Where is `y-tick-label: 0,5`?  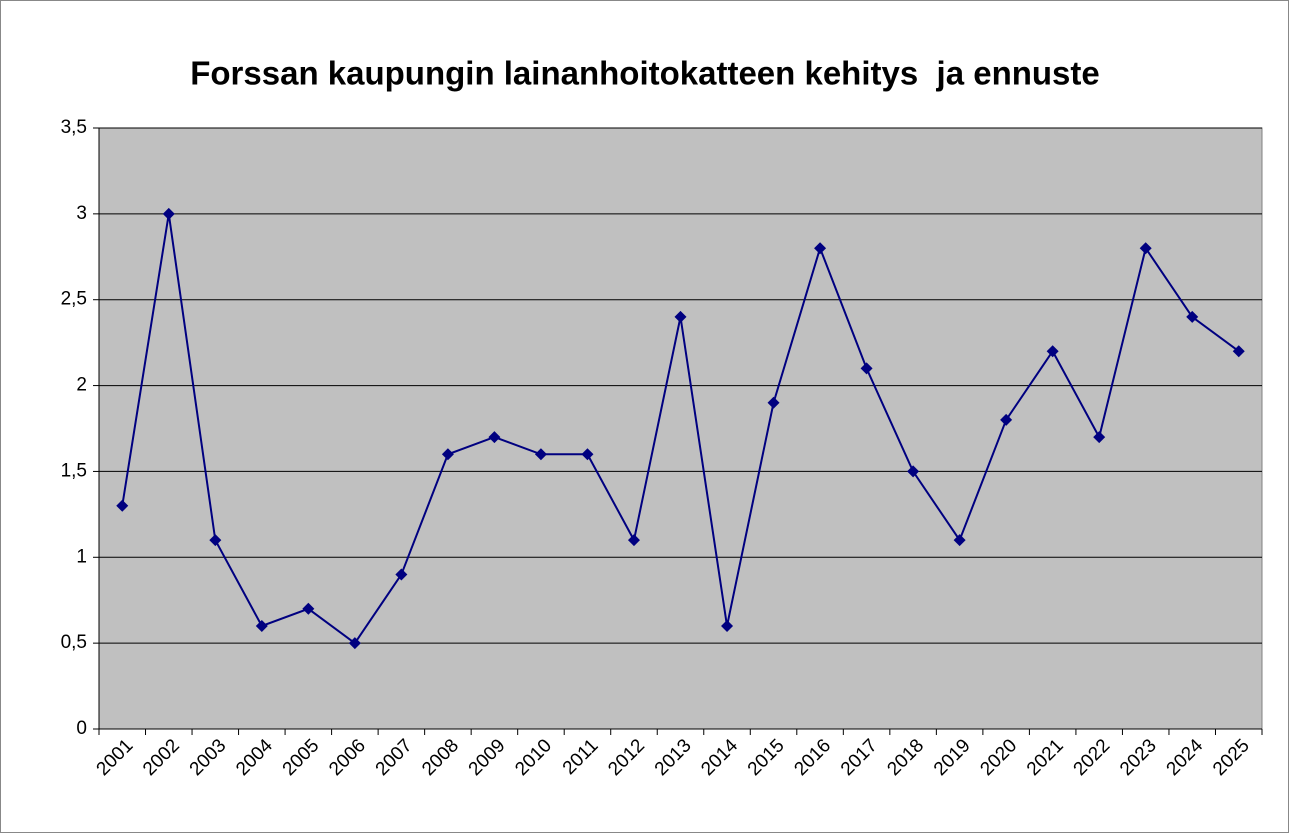
y-tick-label: 0,5 is located at coordinates (74, 642).